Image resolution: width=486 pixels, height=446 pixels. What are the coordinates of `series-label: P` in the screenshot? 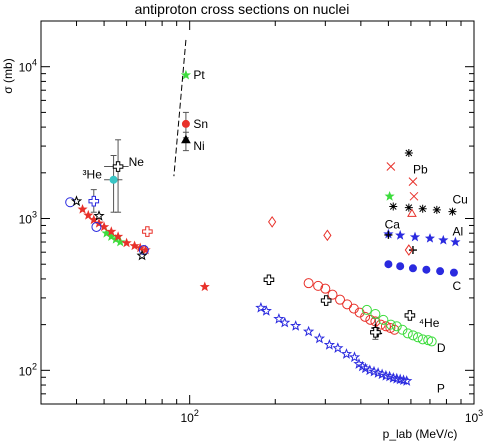 It's located at (441, 388).